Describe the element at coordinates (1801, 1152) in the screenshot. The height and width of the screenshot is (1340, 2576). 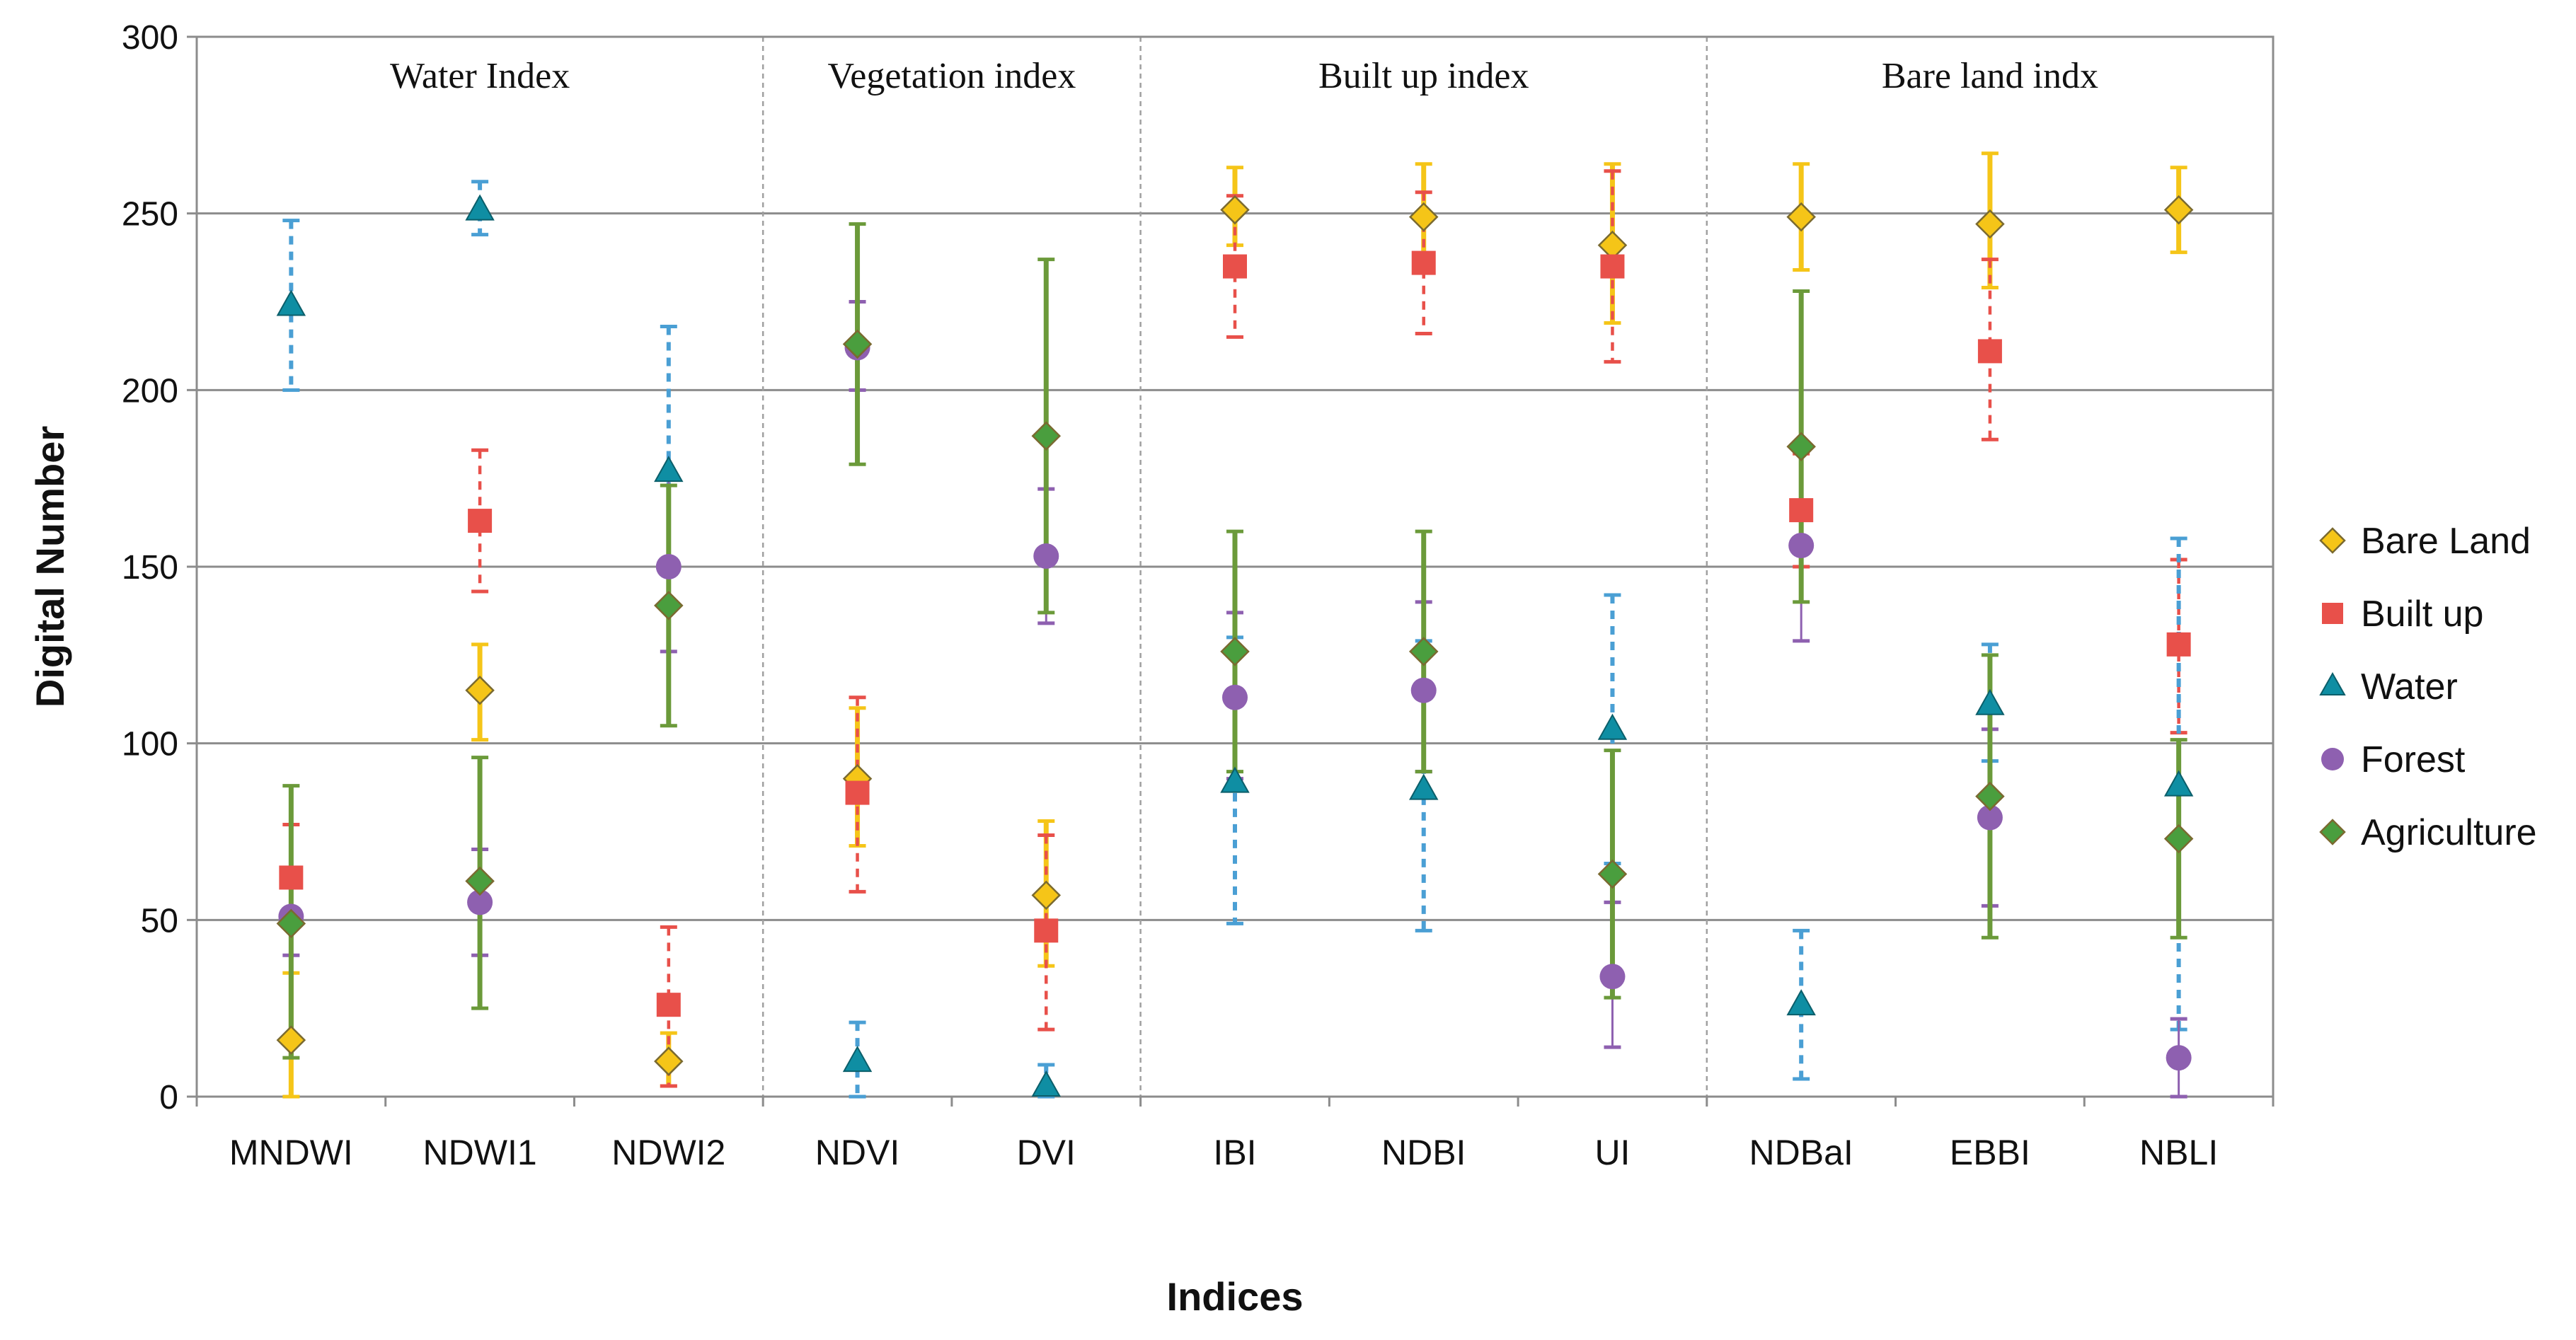
I see `x-tick-label-ndbai: NDBaI` at that location.